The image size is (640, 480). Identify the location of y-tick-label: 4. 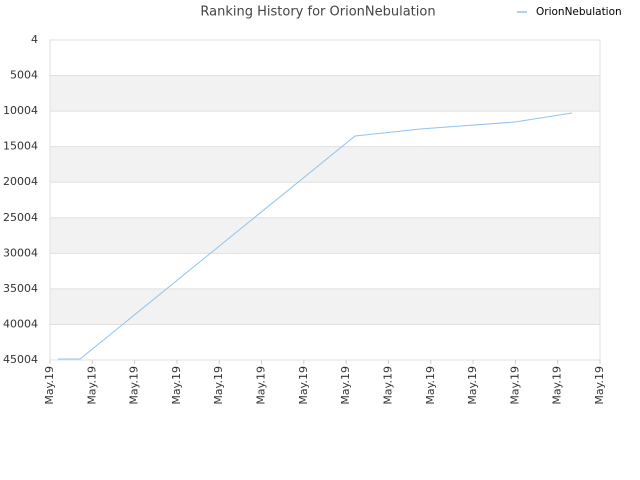
(34, 39).